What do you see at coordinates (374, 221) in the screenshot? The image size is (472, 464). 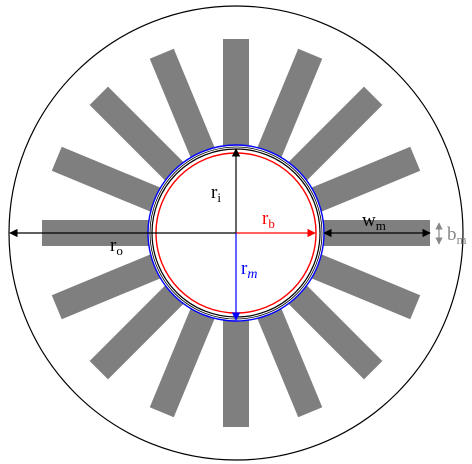 I see `wm-label: wm` at bounding box center [374, 221].